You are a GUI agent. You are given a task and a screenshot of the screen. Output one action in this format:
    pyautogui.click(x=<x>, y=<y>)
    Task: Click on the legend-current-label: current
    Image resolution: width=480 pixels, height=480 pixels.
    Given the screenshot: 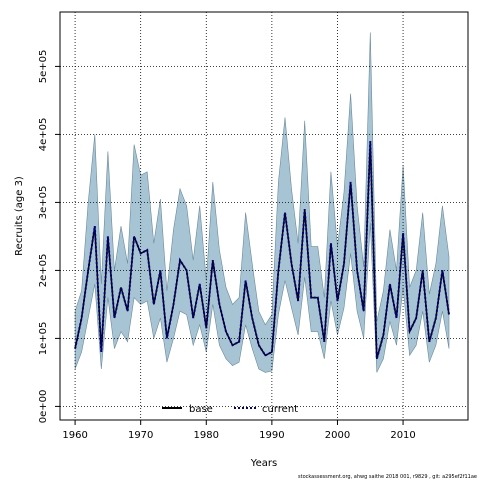 What is the action you would take?
    pyautogui.click(x=280, y=409)
    